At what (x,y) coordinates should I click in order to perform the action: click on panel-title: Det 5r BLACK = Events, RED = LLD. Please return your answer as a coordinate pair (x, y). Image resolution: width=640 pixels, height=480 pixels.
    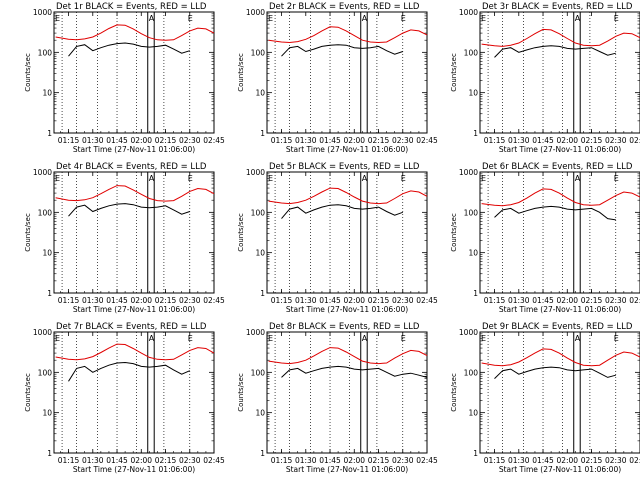
    Looking at the image, I should click on (344, 167).